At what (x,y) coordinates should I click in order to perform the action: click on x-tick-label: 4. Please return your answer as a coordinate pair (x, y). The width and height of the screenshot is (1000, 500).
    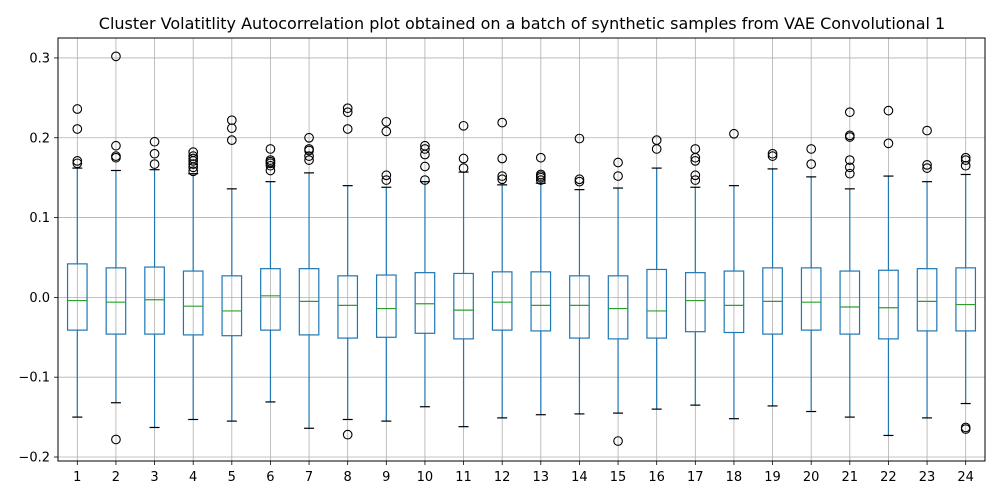
    Looking at the image, I should click on (193, 477).